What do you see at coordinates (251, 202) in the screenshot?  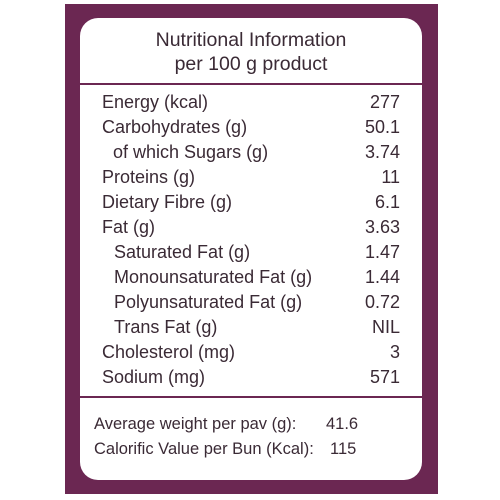 I see `nutrient-row-dietary-fibre: Dietary Fibre (g) 6.1` at bounding box center [251, 202].